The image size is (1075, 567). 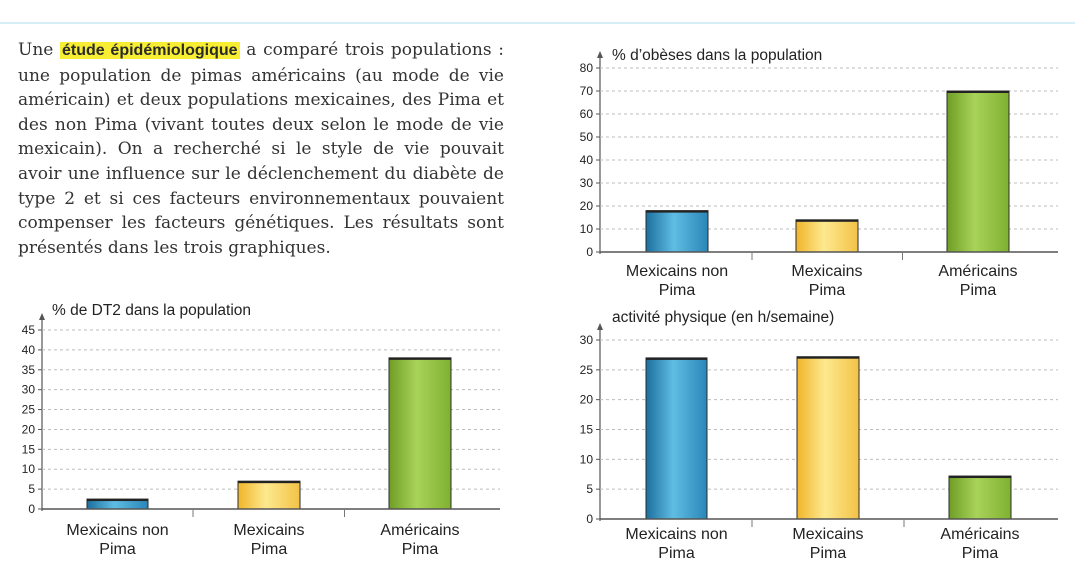 What do you see at coordinates (723, 317) in the screenshot?
I see `chart-title: activité physique (en h/semaine)` at bounding box center [723, 317].